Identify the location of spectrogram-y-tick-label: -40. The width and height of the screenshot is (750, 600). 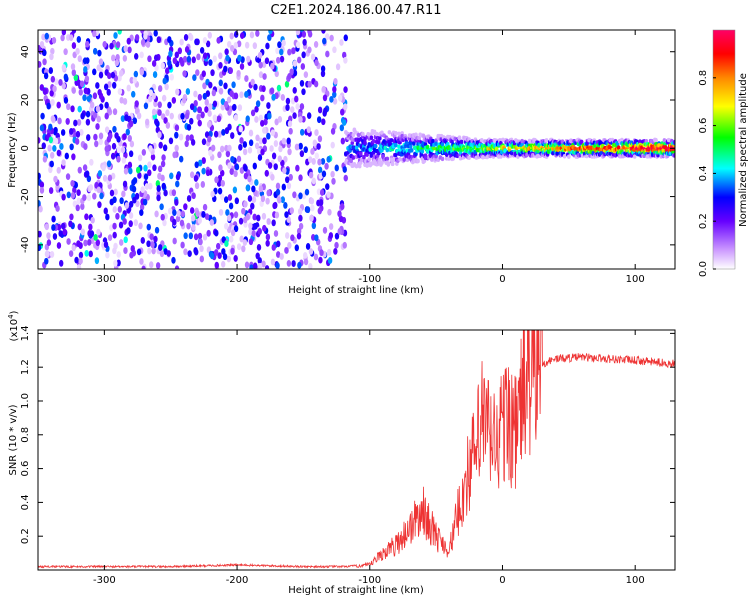
(25, 245).